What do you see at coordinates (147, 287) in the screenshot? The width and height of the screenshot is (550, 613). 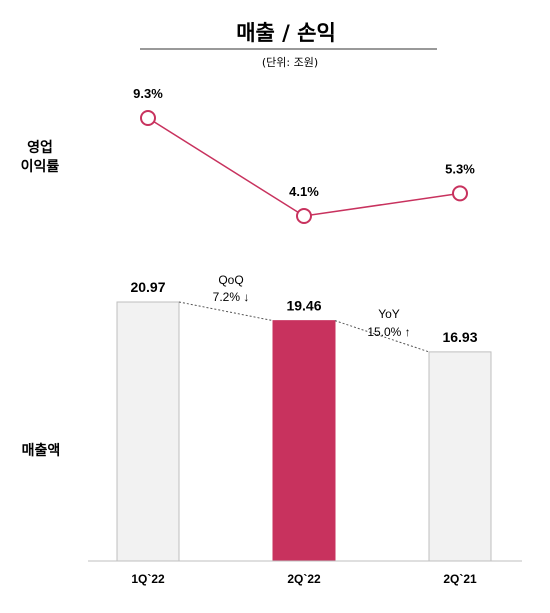 I see `bar-value-label-1: 20.97` at bounding box center [147, 287].